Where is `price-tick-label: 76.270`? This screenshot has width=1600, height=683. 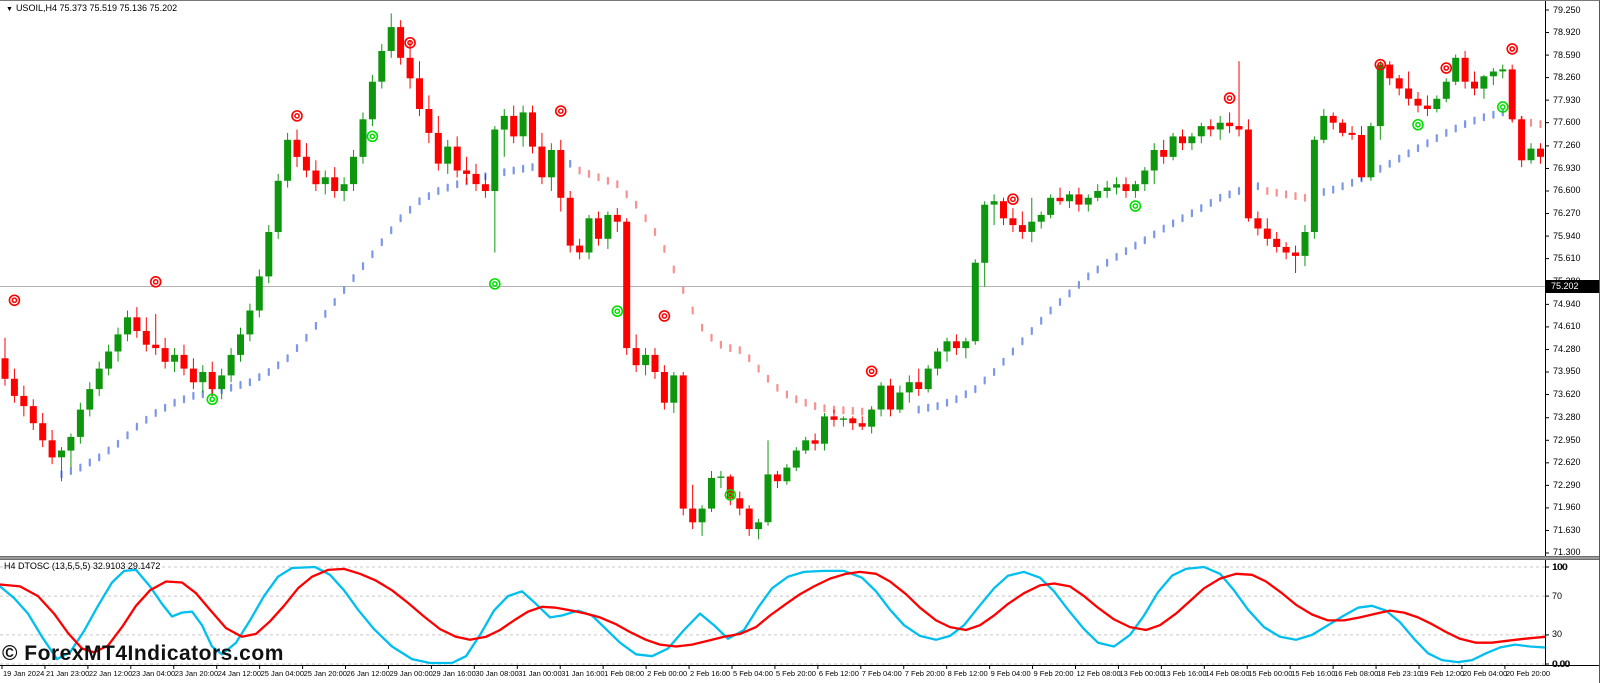
price-tick-label: 76.270 is located at coordinates (1567, 213).